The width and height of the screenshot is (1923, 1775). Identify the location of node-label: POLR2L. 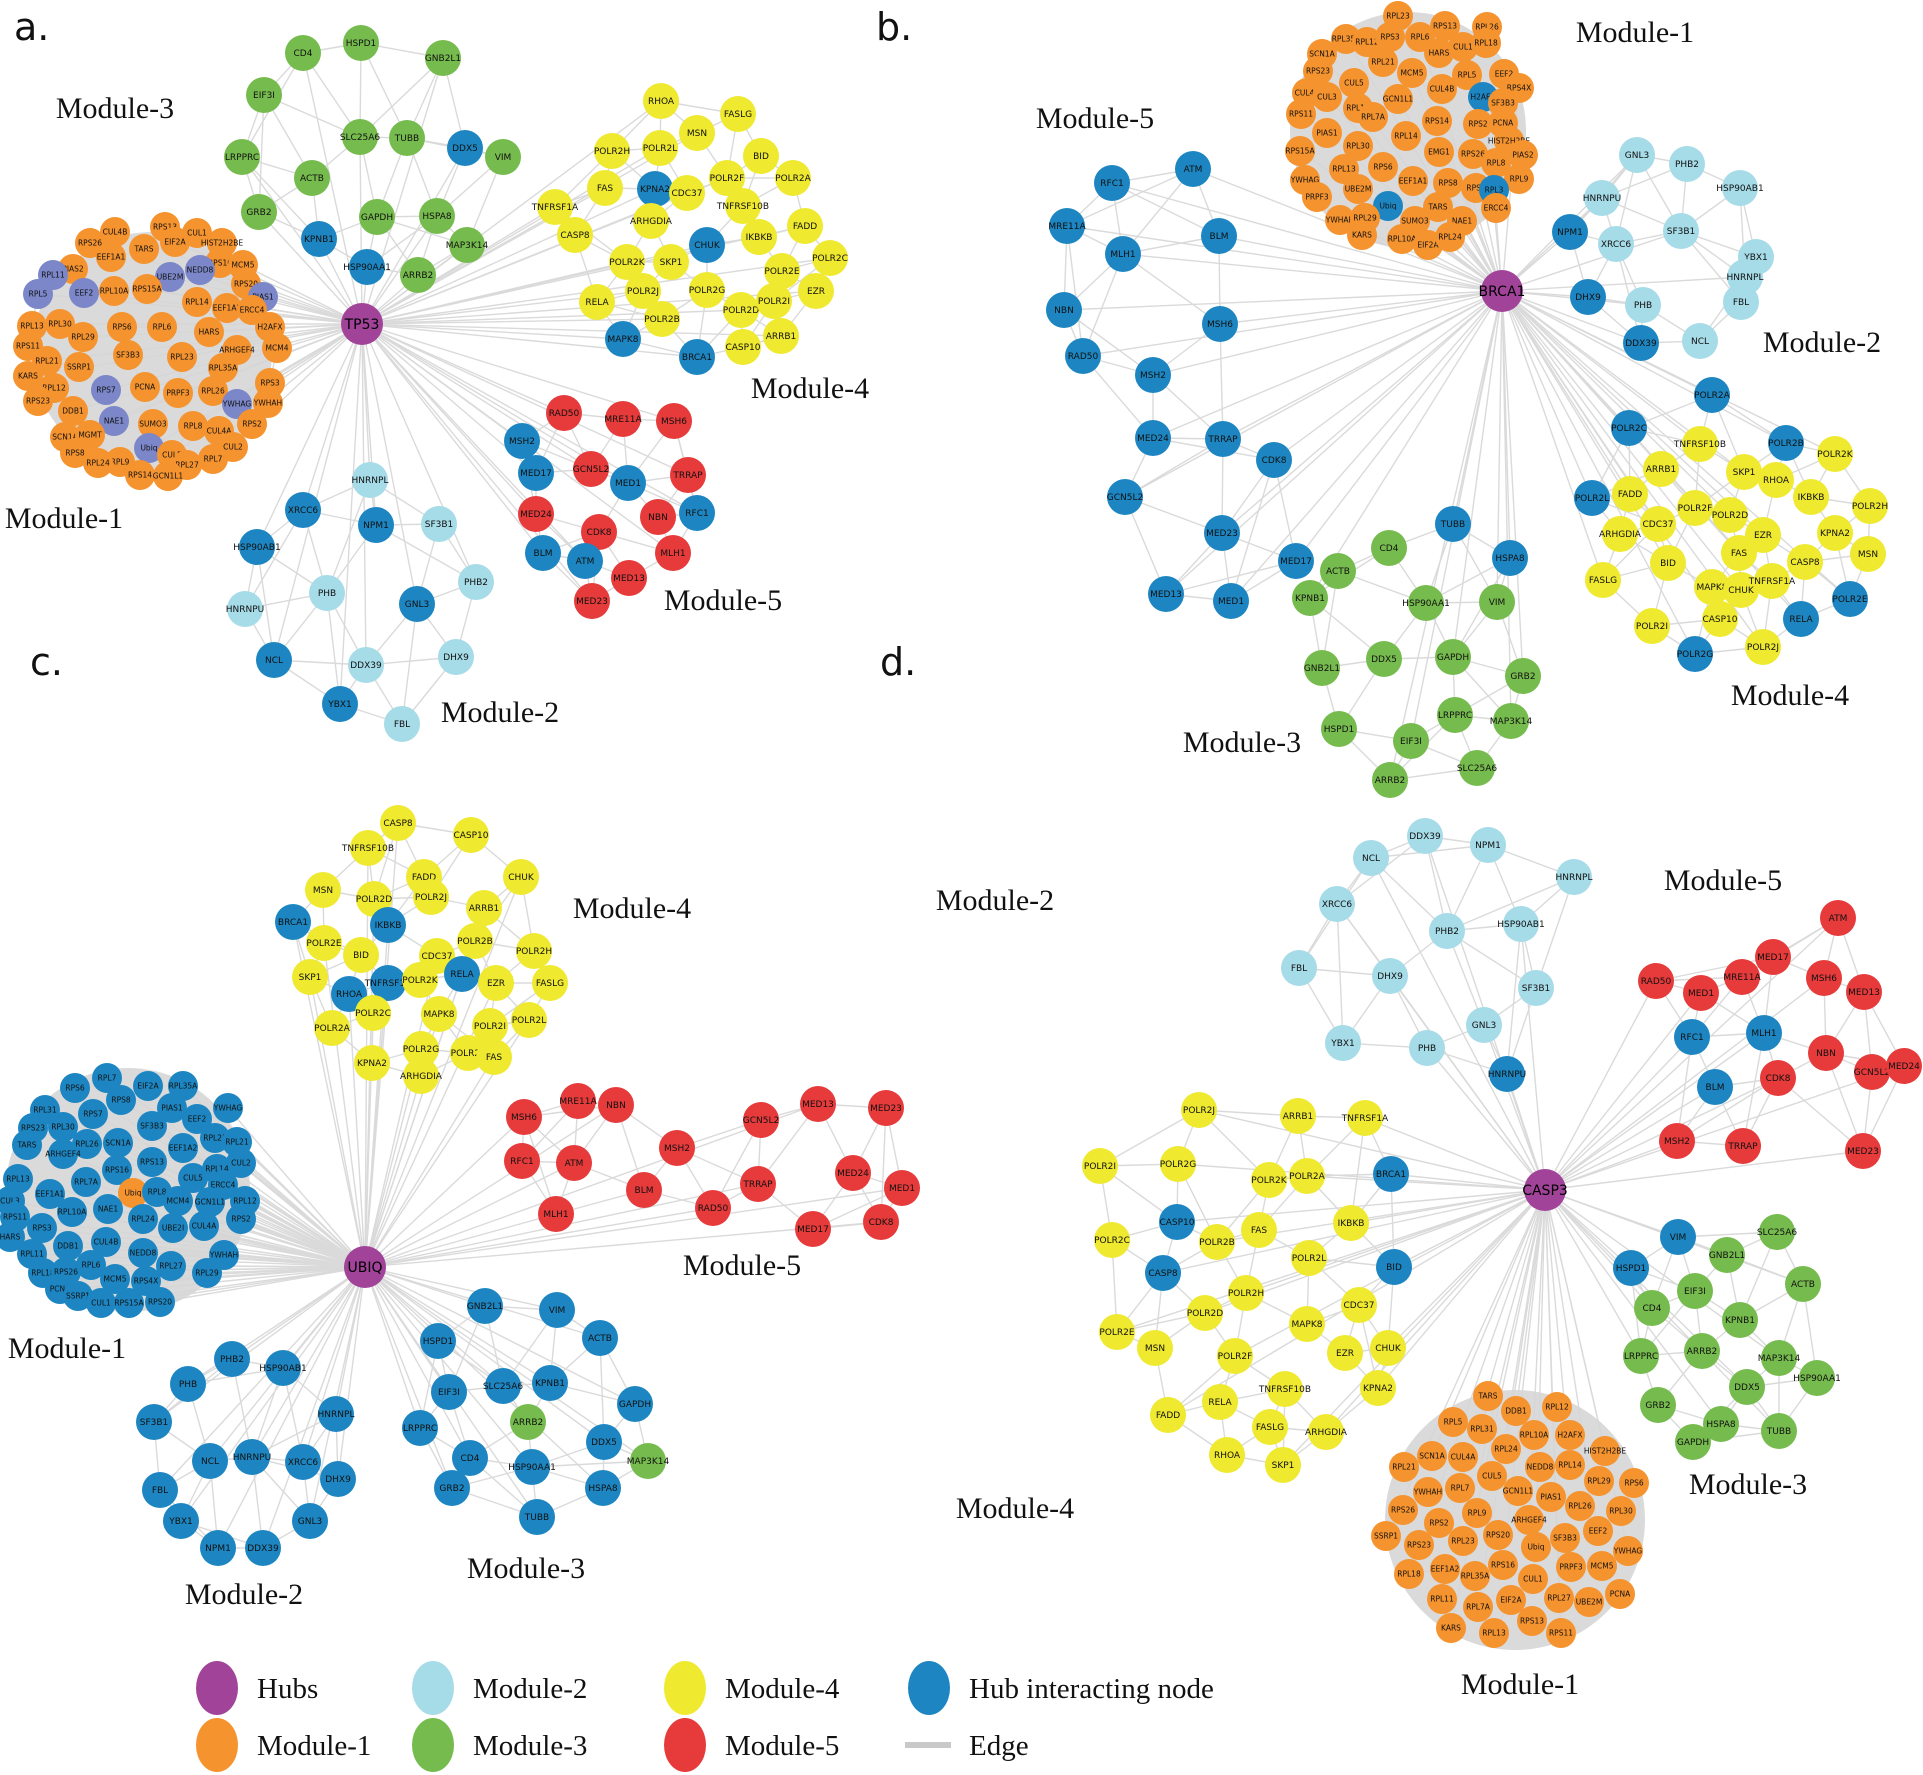
(660, 149).